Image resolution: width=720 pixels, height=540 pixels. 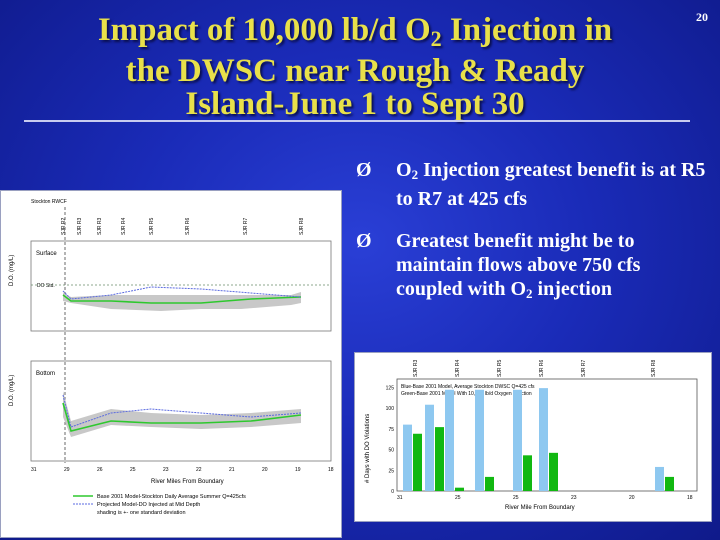 What do you see at coordinates (540, 508) in the screenshot?
I see `bar-xlabel: River Mile From Boundary` at bounding box center [540, 508].